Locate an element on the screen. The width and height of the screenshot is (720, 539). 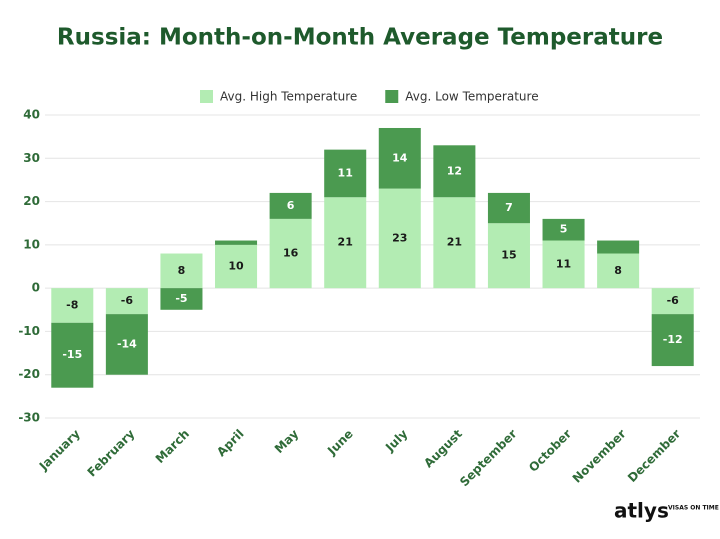
x-tick-label: September is located at coordinates (488, 458).